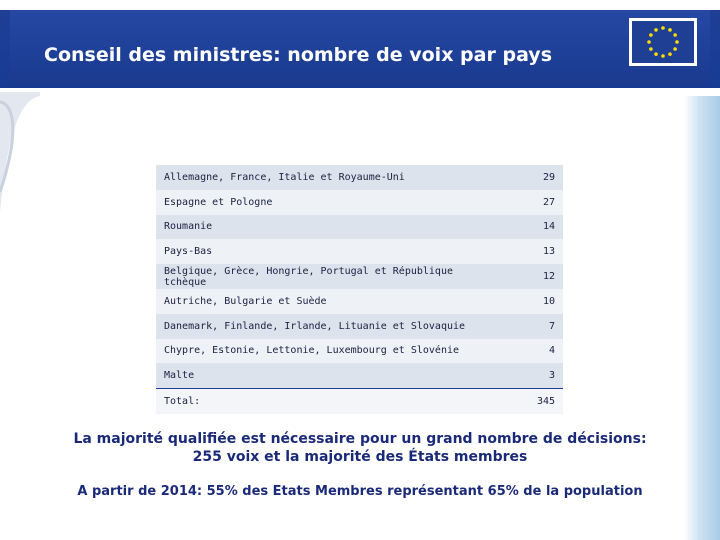 The width and height of the screenshot is (720, 540). What do you see at coordinates (331, 177) in the screenshot?
I see `country-cell: Allemagne, France, Italie et Royaume-Uni` at bounding box center [331, 177].